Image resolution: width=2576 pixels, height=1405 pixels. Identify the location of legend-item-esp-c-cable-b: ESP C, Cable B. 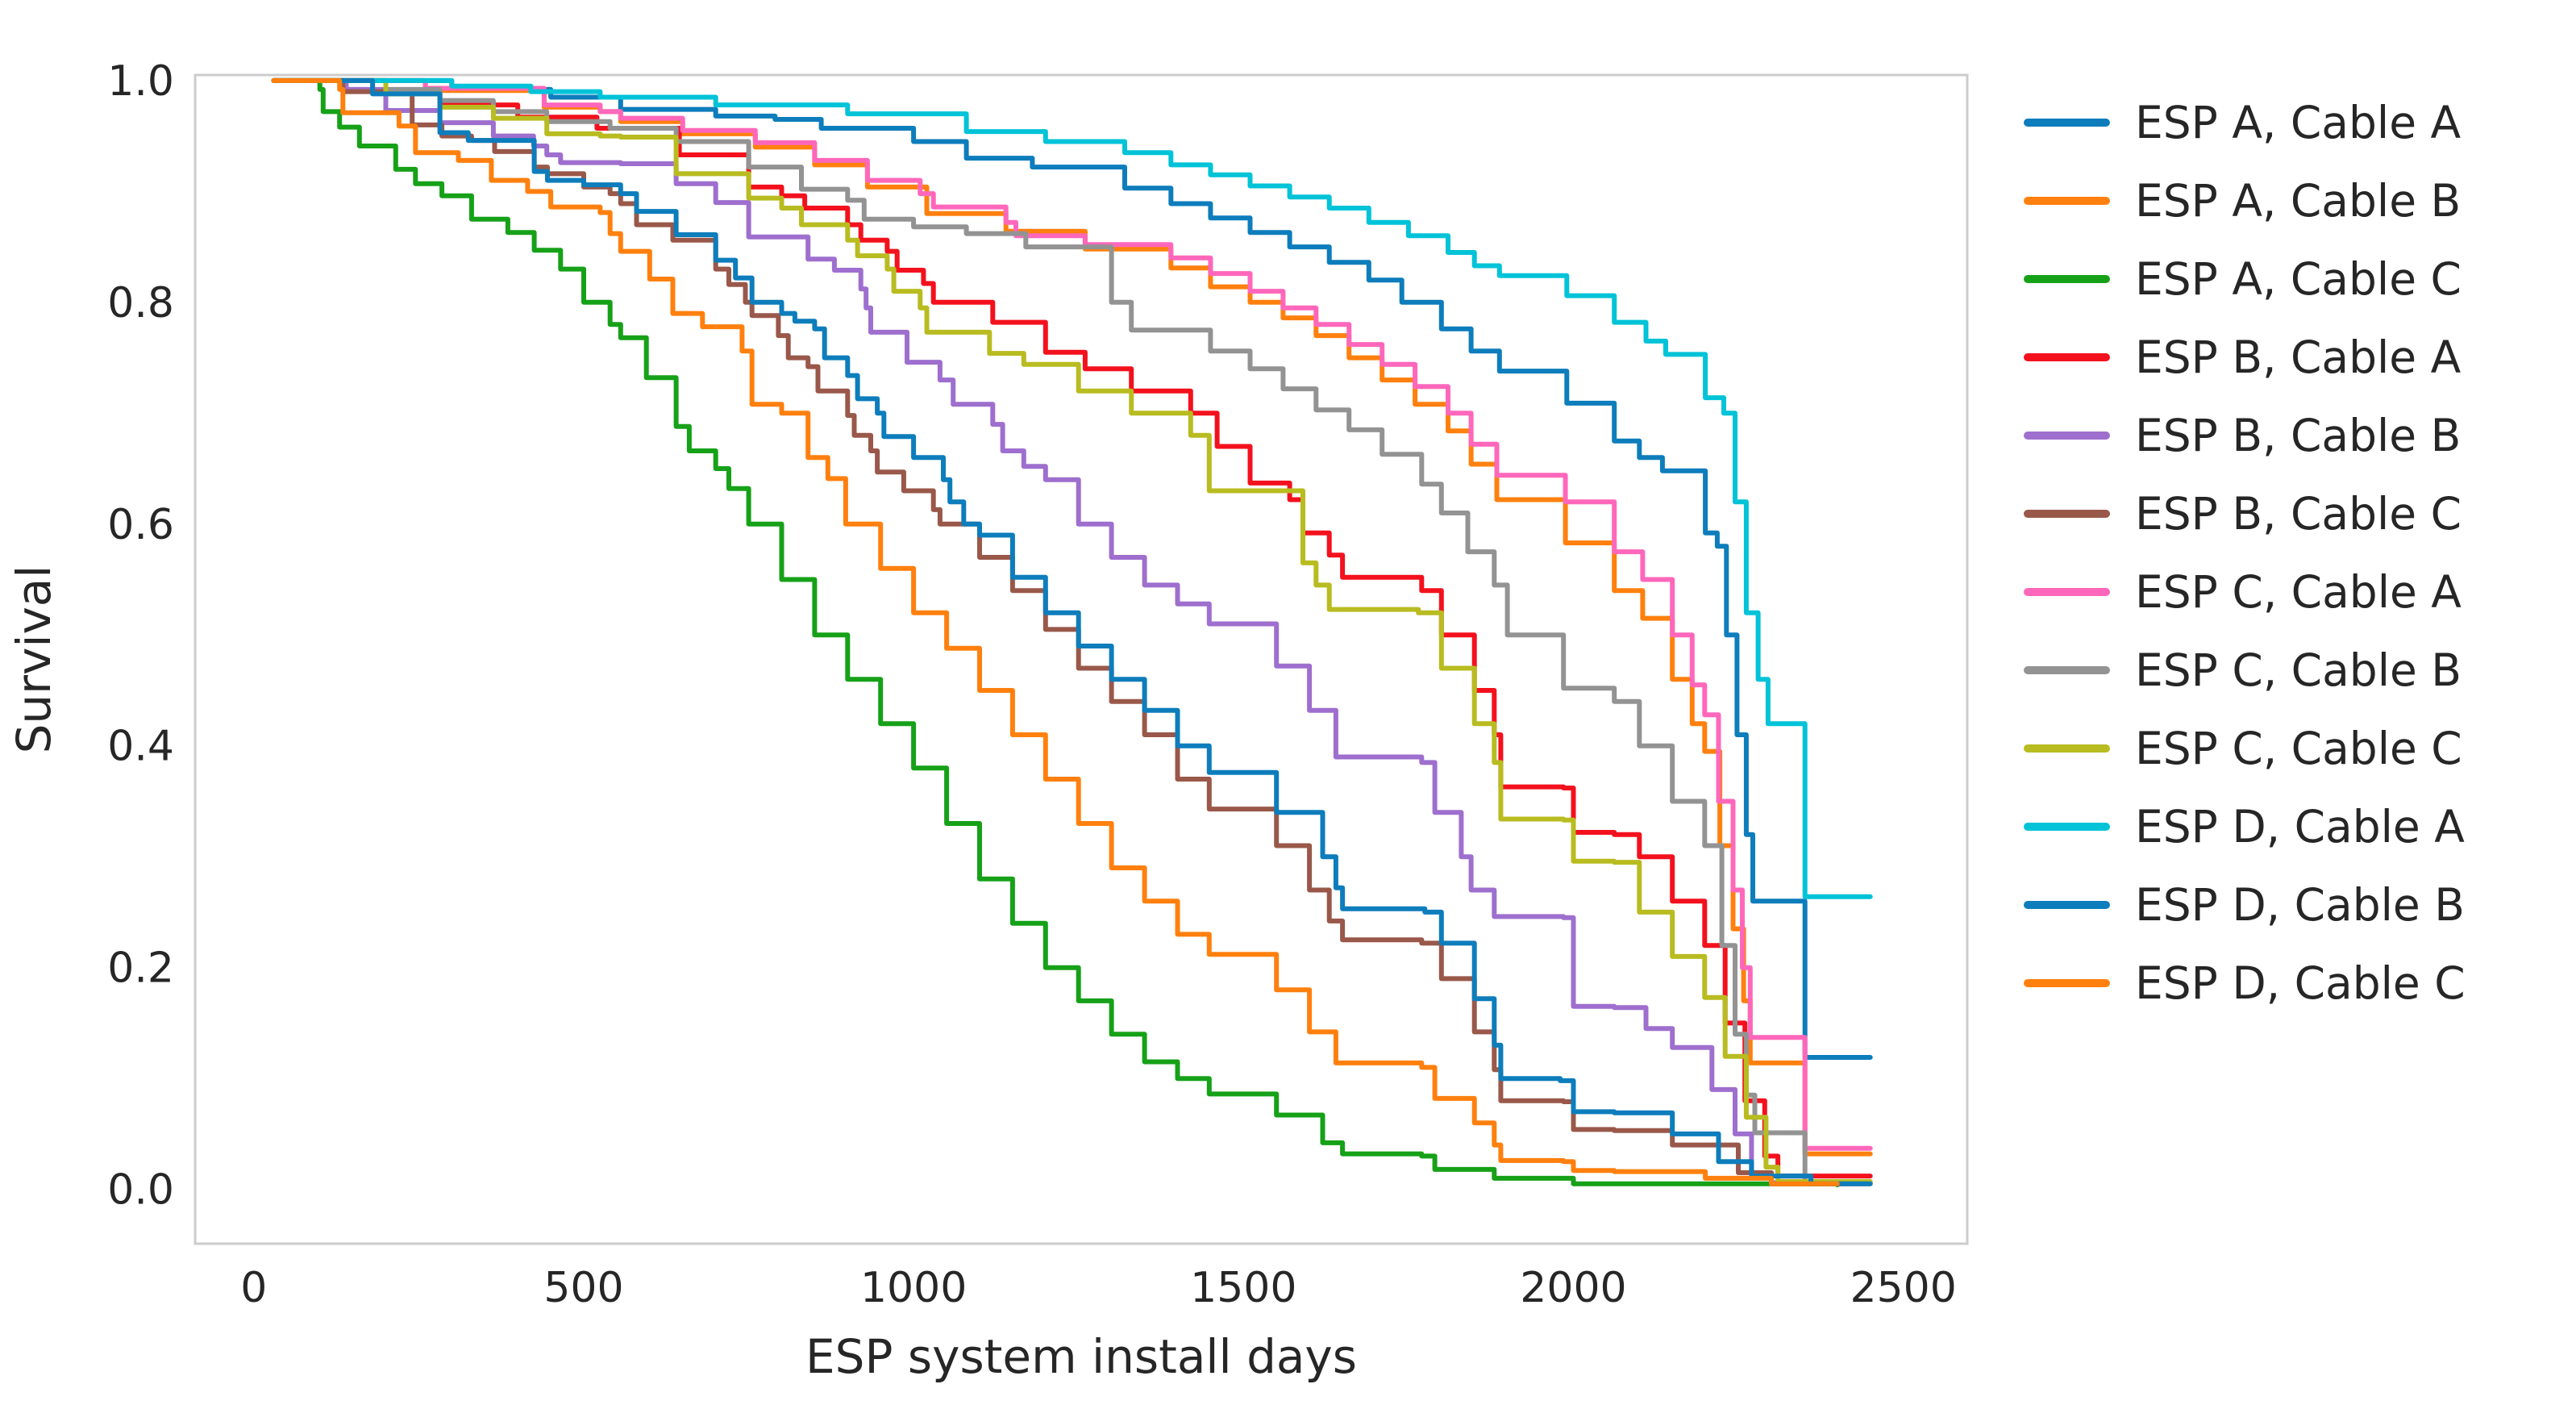
(2243, 670).